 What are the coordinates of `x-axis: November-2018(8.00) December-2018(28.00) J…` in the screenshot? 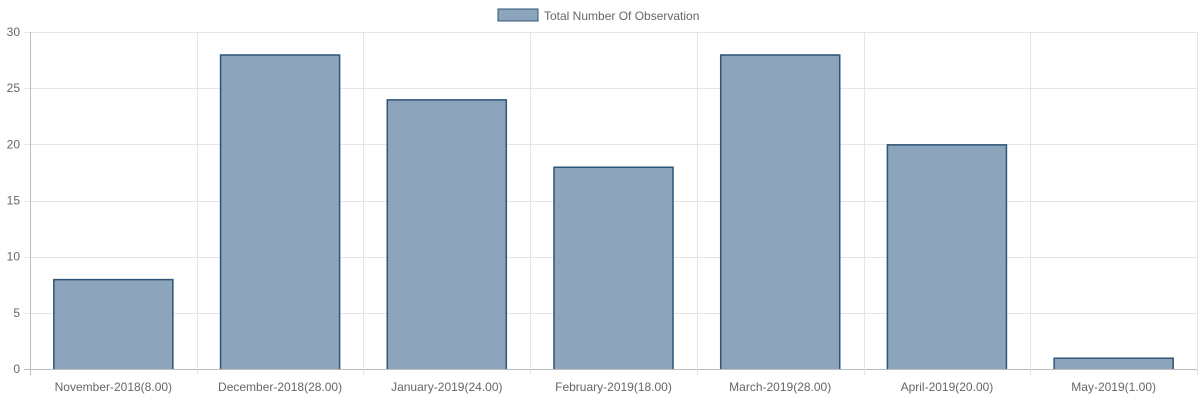 It's located at (605, 387).